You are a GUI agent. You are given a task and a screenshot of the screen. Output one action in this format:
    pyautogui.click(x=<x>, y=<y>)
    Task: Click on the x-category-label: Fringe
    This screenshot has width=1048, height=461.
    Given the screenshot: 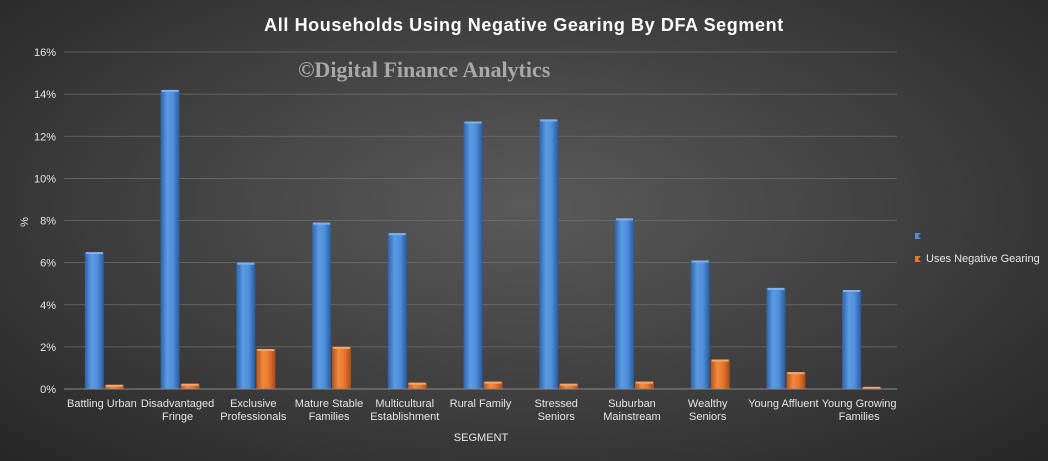 What is the action you would take?
    pyautogui.click(x=177, y=417)
    